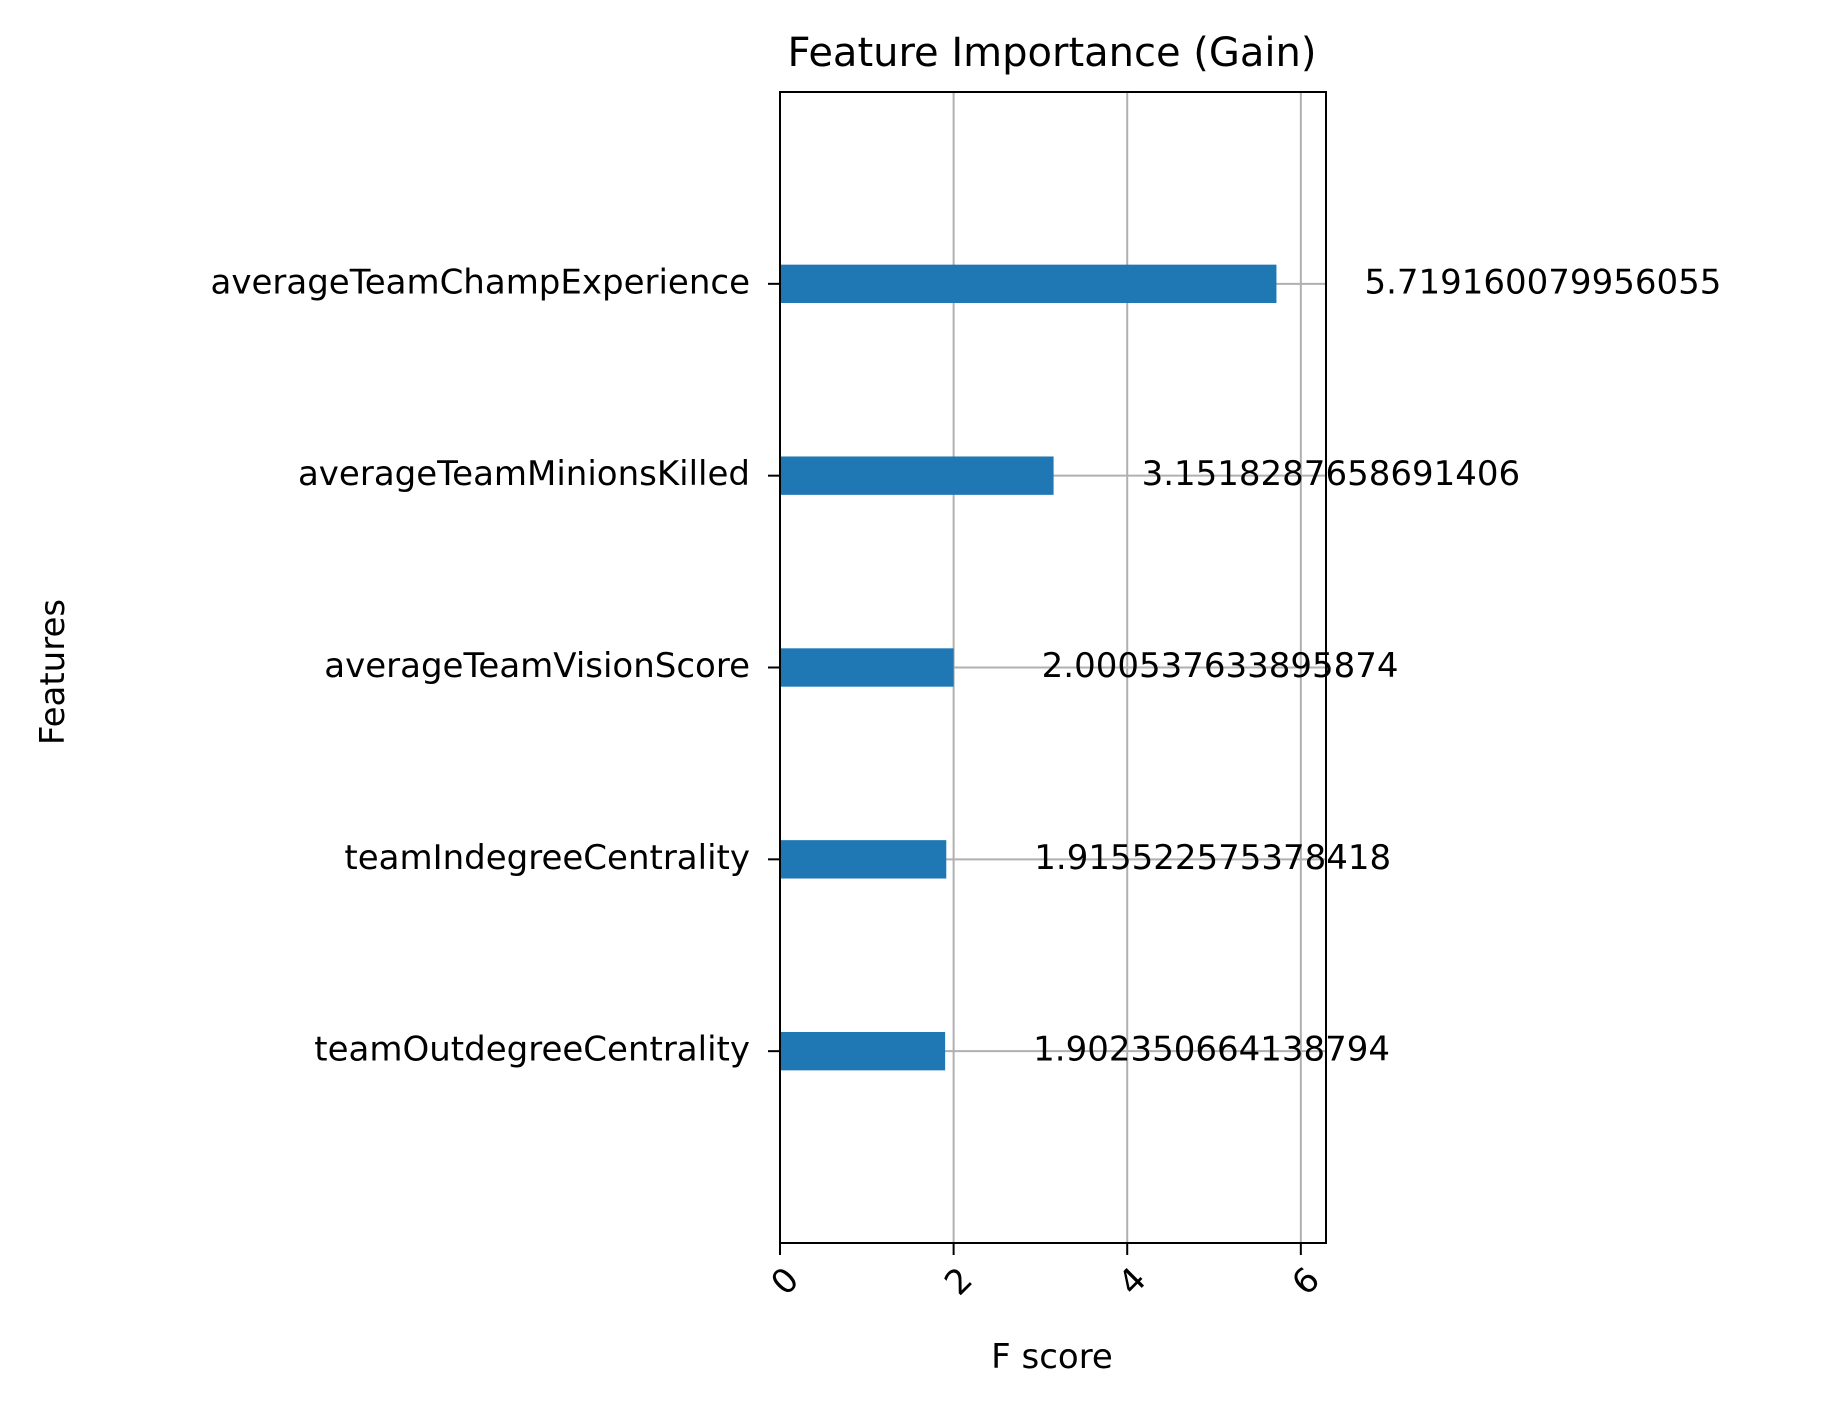 The image size is (1824, 1405). I want to click on bar-value-label: 3.1518287658691406, so click(1331, 474).